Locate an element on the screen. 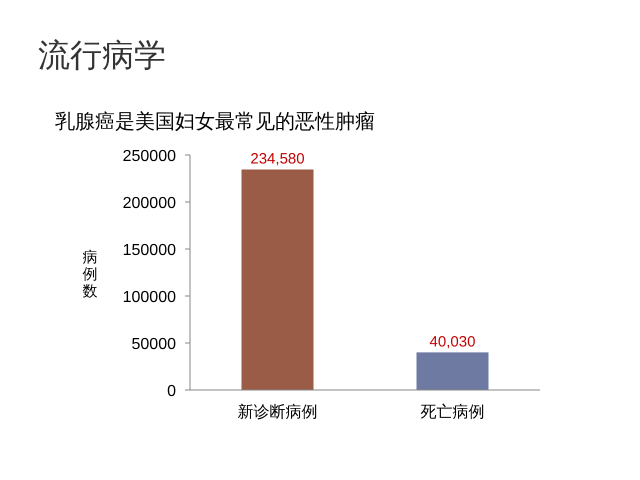  chart-subtitle: 乳腺癌是美国妇女最常见的恶性肿瘤 is located at coordinates (215, 121).